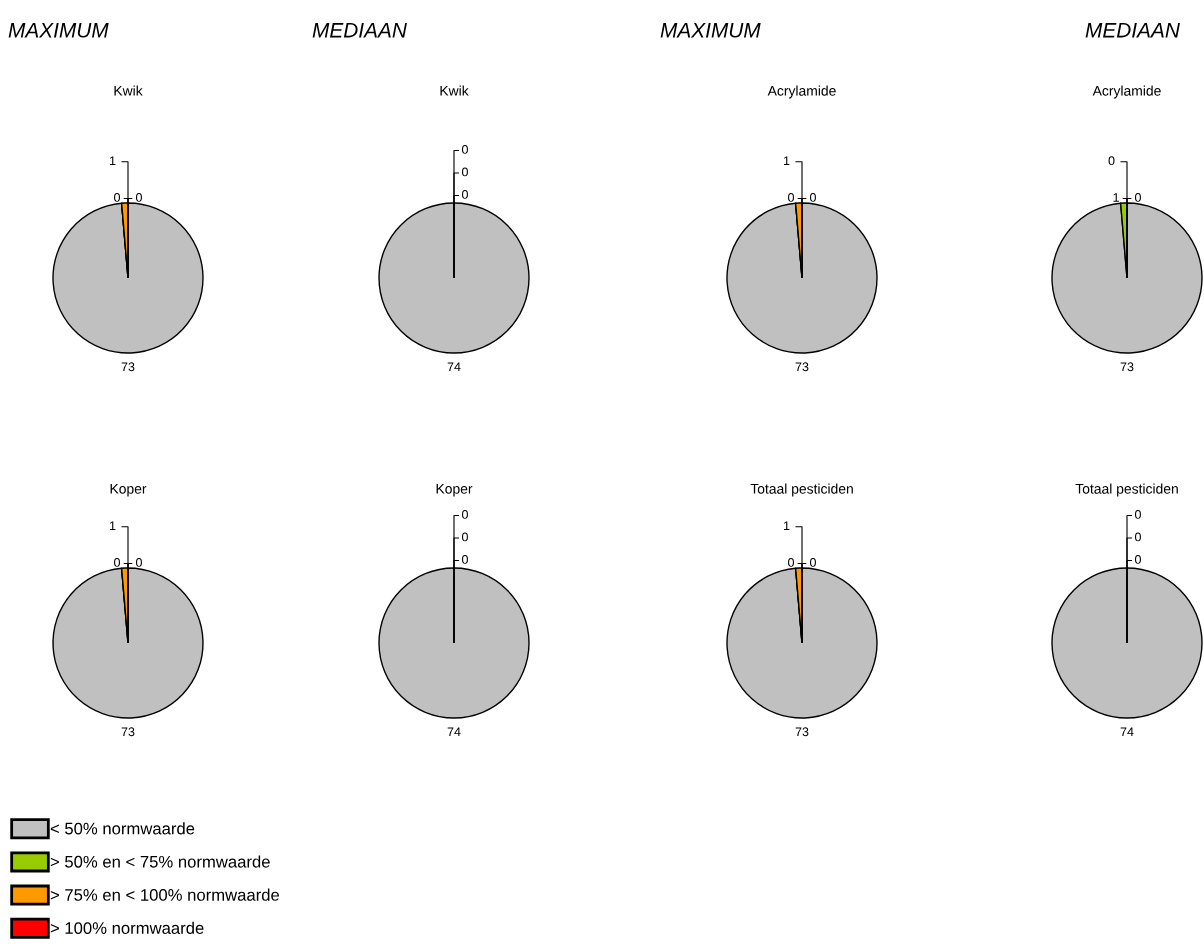 Image resolution: width=1204 pixels, height=949 pixels. What do you see at coordinates (127, 927) in the screenshot?
I see `legend-label: > 100% normwaarde` at bounding box center [127, 927].